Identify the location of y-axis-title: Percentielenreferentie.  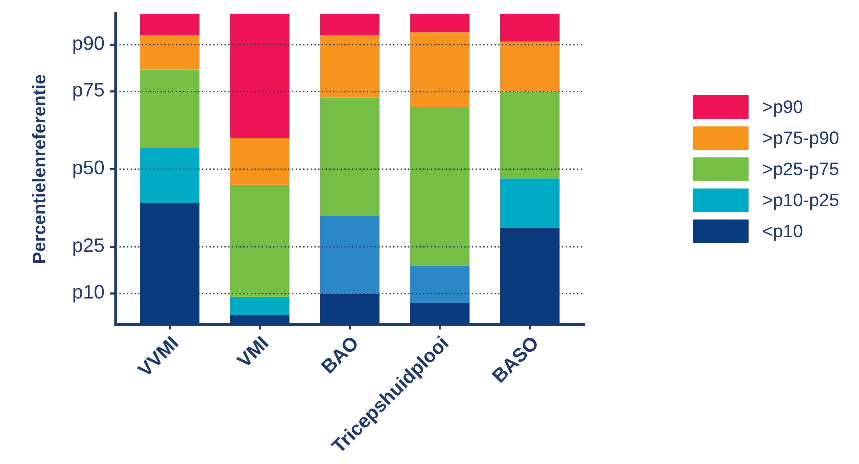
(39, 169).